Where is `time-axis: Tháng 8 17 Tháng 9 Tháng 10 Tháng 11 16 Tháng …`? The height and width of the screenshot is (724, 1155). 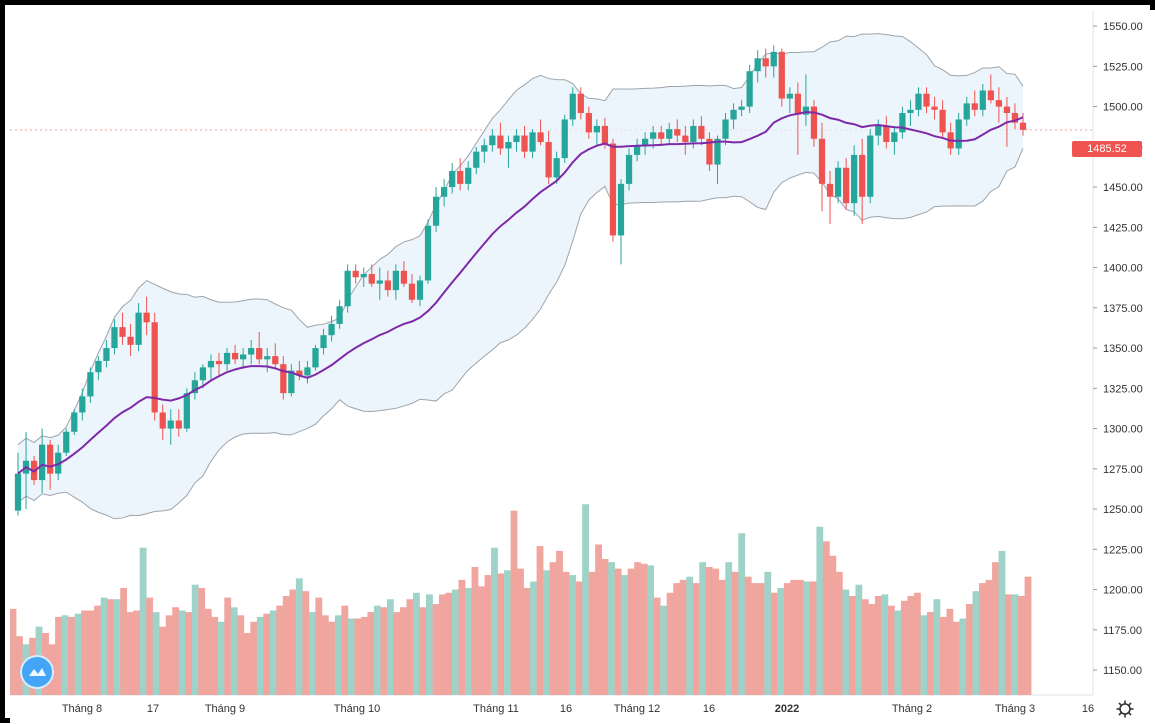
time-axis: Tháng 8 17 Tháng 9 Tháng 10 Tháng 11 16 Tháng … is located at coordinates (578, 709).